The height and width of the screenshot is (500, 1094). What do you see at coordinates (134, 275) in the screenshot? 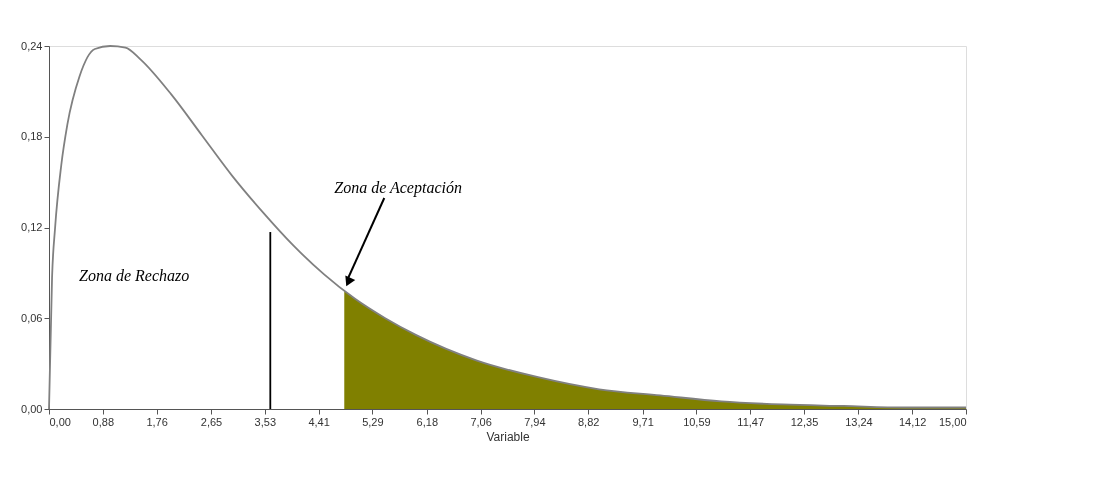
I see `annotation: Zona de Rechazo` at bounding box center [134, 275].